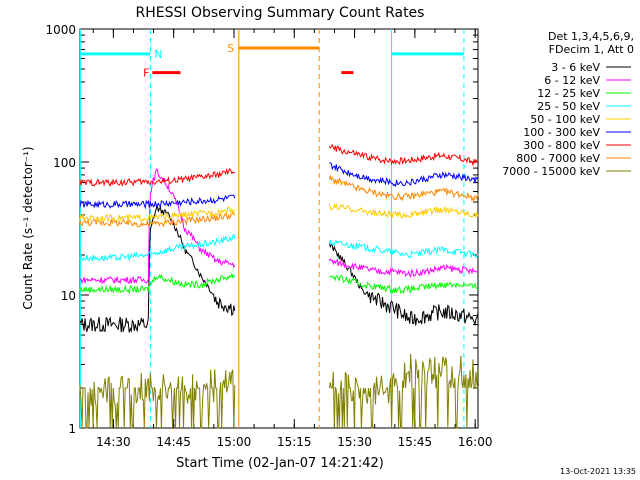 This screenshot has width=640, height=480. What do you see at coordinates (475, 442) in the screenshot?
I see `x-tick-label: 16:00` at bounding box center [475, 442].